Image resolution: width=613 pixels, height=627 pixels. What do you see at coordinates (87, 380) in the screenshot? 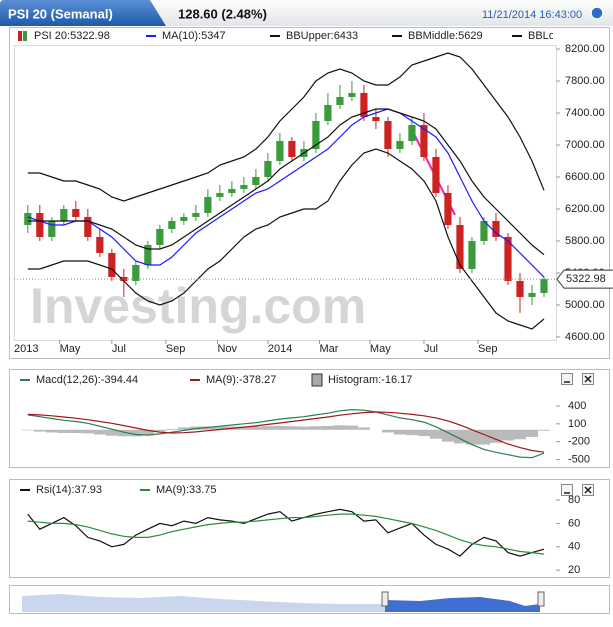
I see `legend-label: Macd(12,26):-394.44` at bounding box center [87, 380].